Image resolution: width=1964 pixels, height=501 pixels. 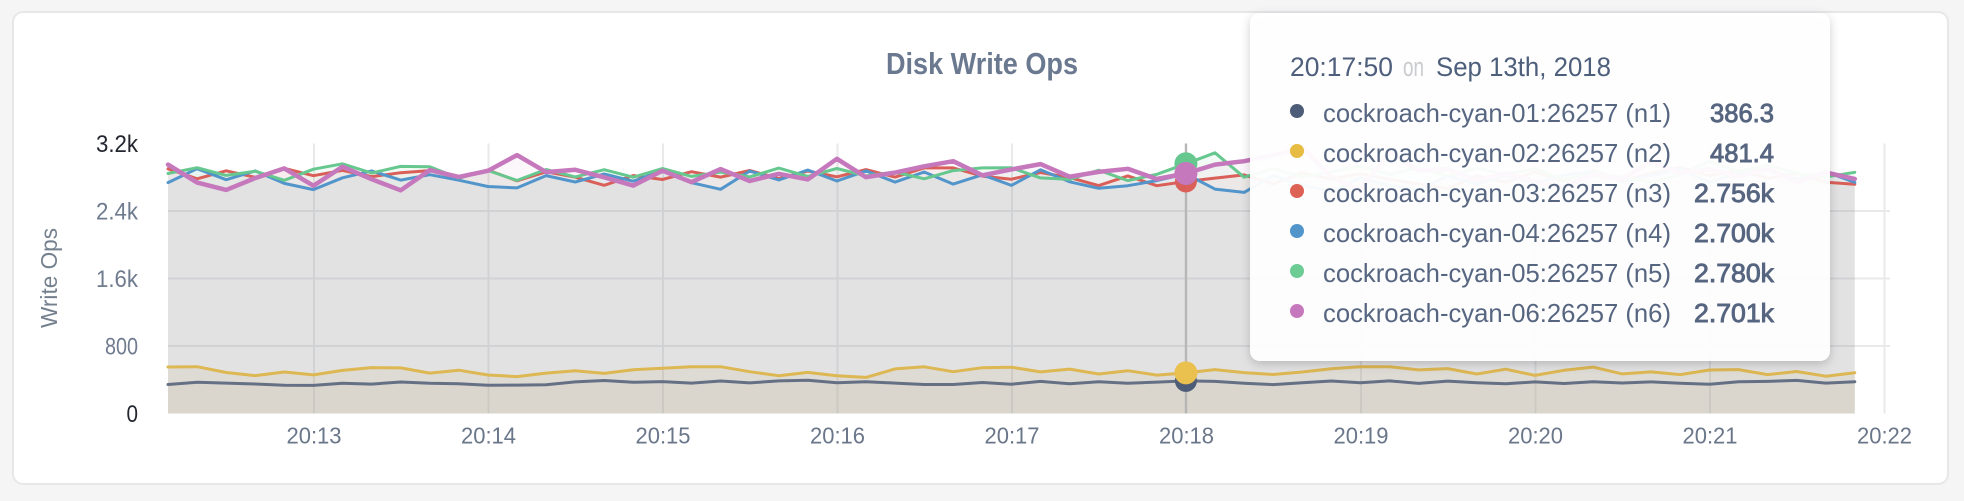 I want to click on svg-text: cockroach-cyan-01:26257 (n1), so click(x=1497, y=113).